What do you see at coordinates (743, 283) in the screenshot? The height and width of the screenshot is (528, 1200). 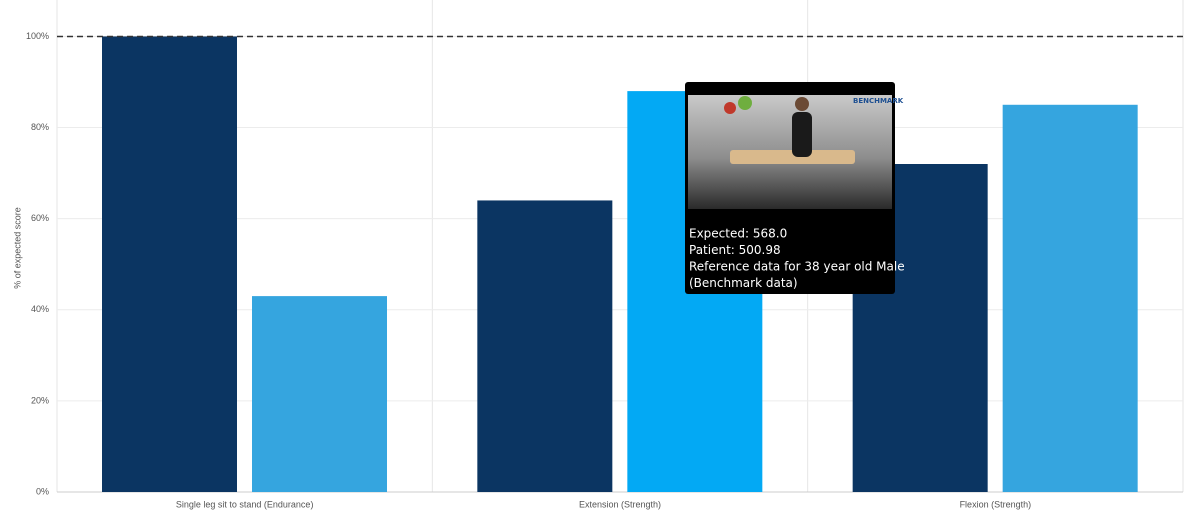 I see `tooltip-line: (Benchmark data)` at bounding box center [743, 283].